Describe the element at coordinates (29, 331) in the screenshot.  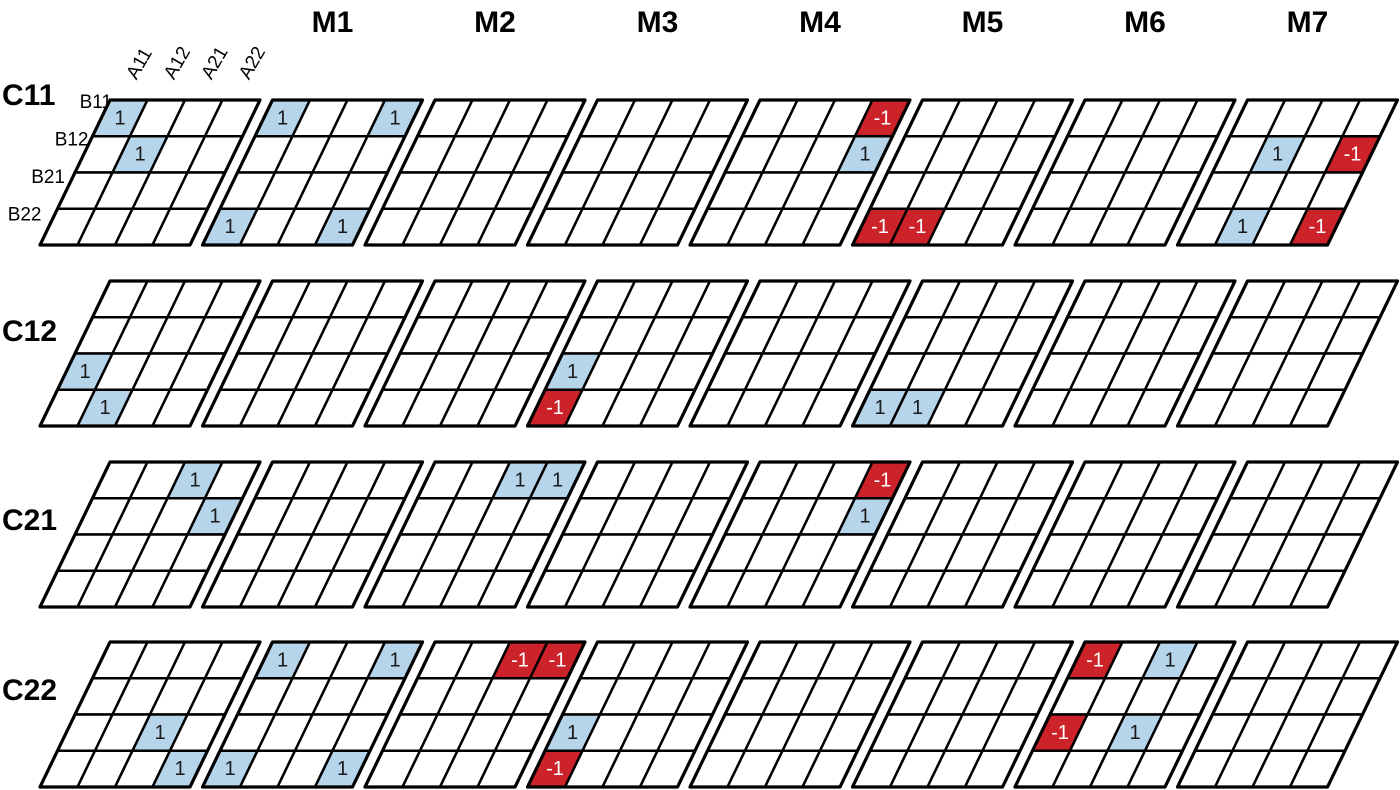
I see `row-label: C12` at that location.